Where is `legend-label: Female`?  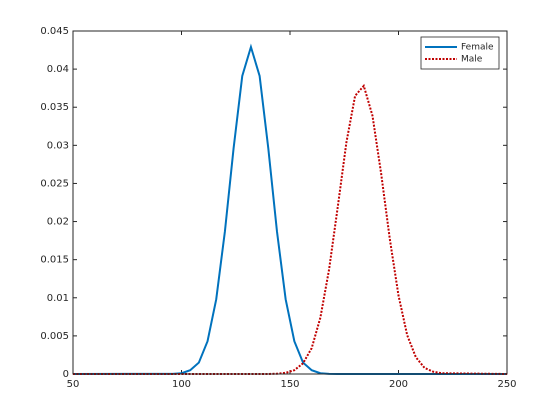
legend-label: Female is located at coordinates (477, 48).